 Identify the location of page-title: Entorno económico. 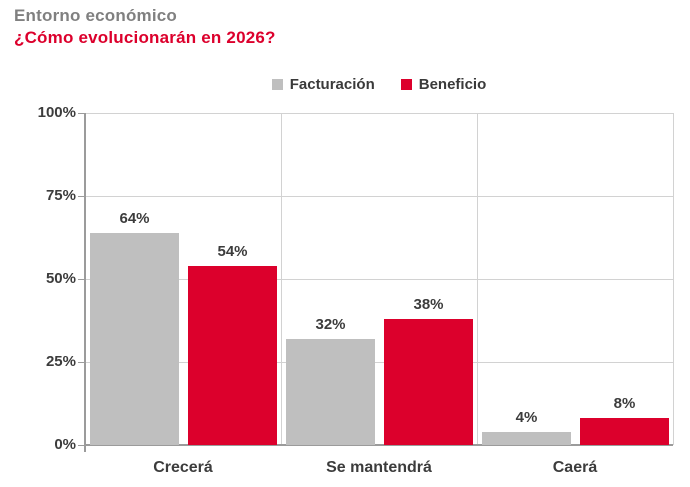
(96, 15).